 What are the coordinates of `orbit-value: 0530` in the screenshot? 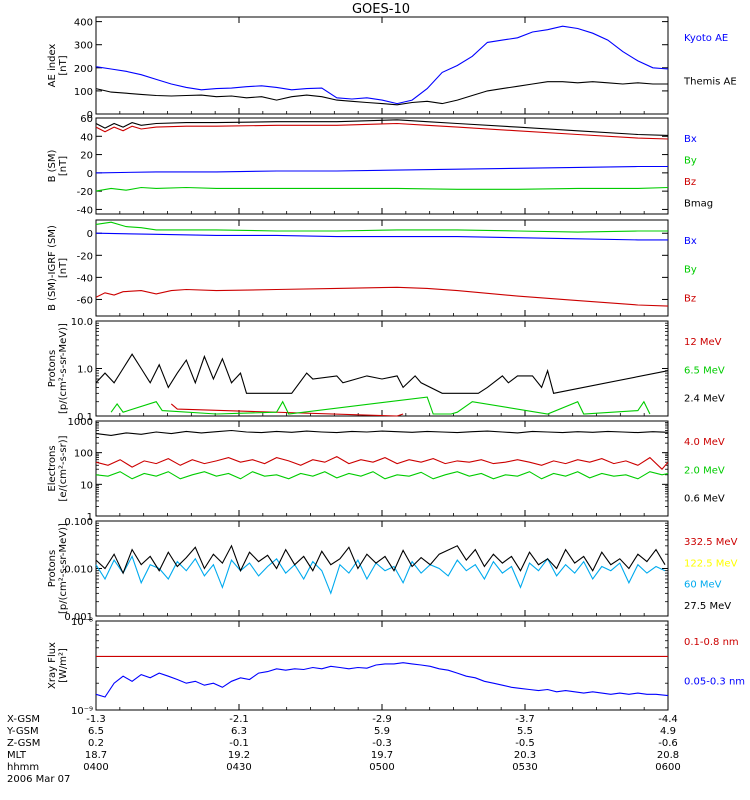 It's located at (524, 767).